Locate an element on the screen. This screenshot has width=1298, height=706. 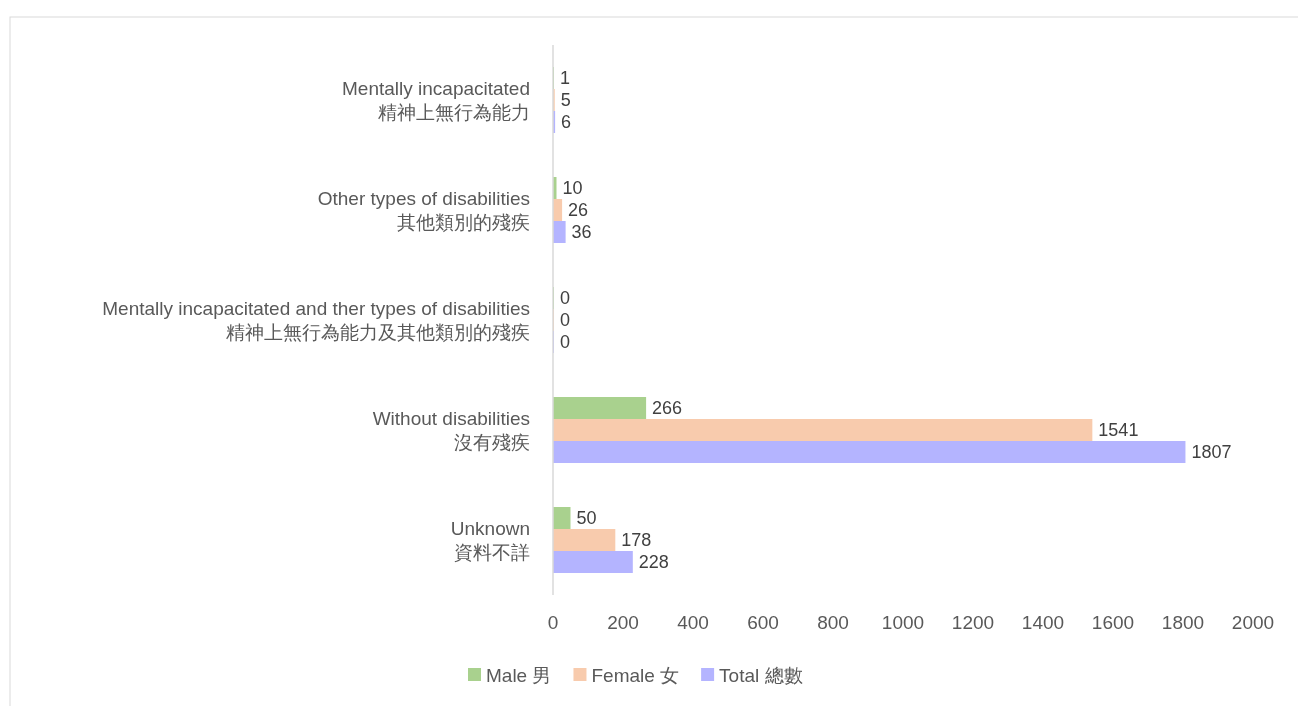
x-tick-label: 1800 is located at coordinates (1183, 622).